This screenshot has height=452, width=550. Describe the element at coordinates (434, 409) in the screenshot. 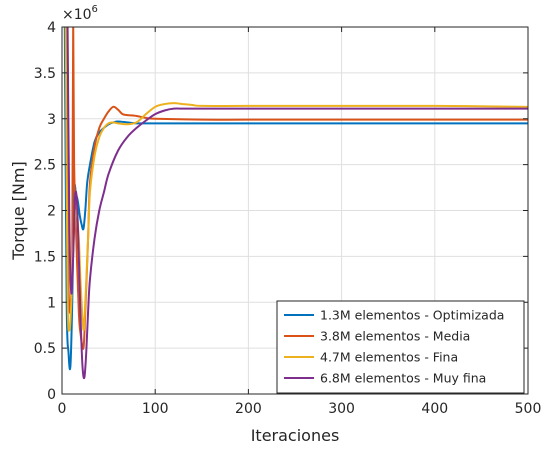

I see `x-tick-label: 400` at that location.